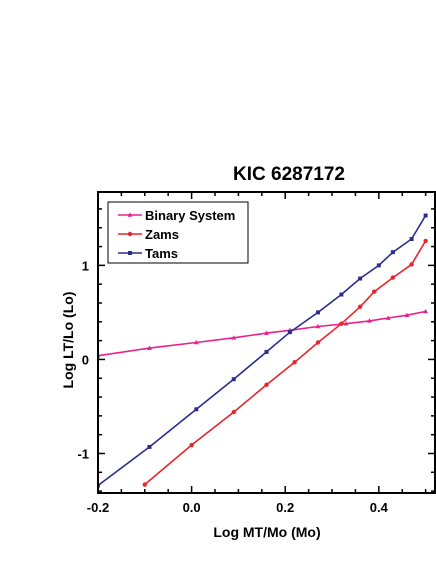  I want to click on y-tick-label: 0, so click(85, 359).